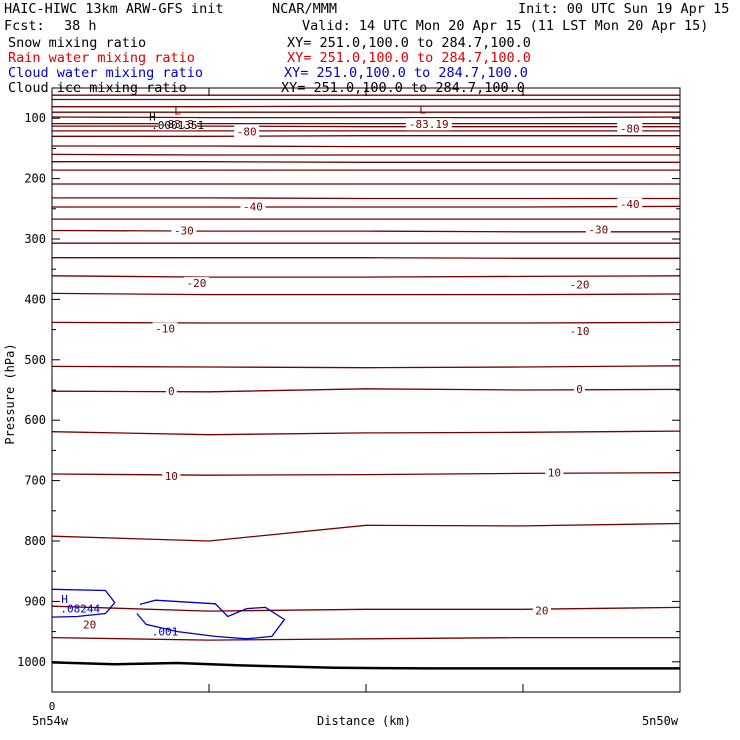  I want to click on contour-label-6: -30, so click(184, 231).